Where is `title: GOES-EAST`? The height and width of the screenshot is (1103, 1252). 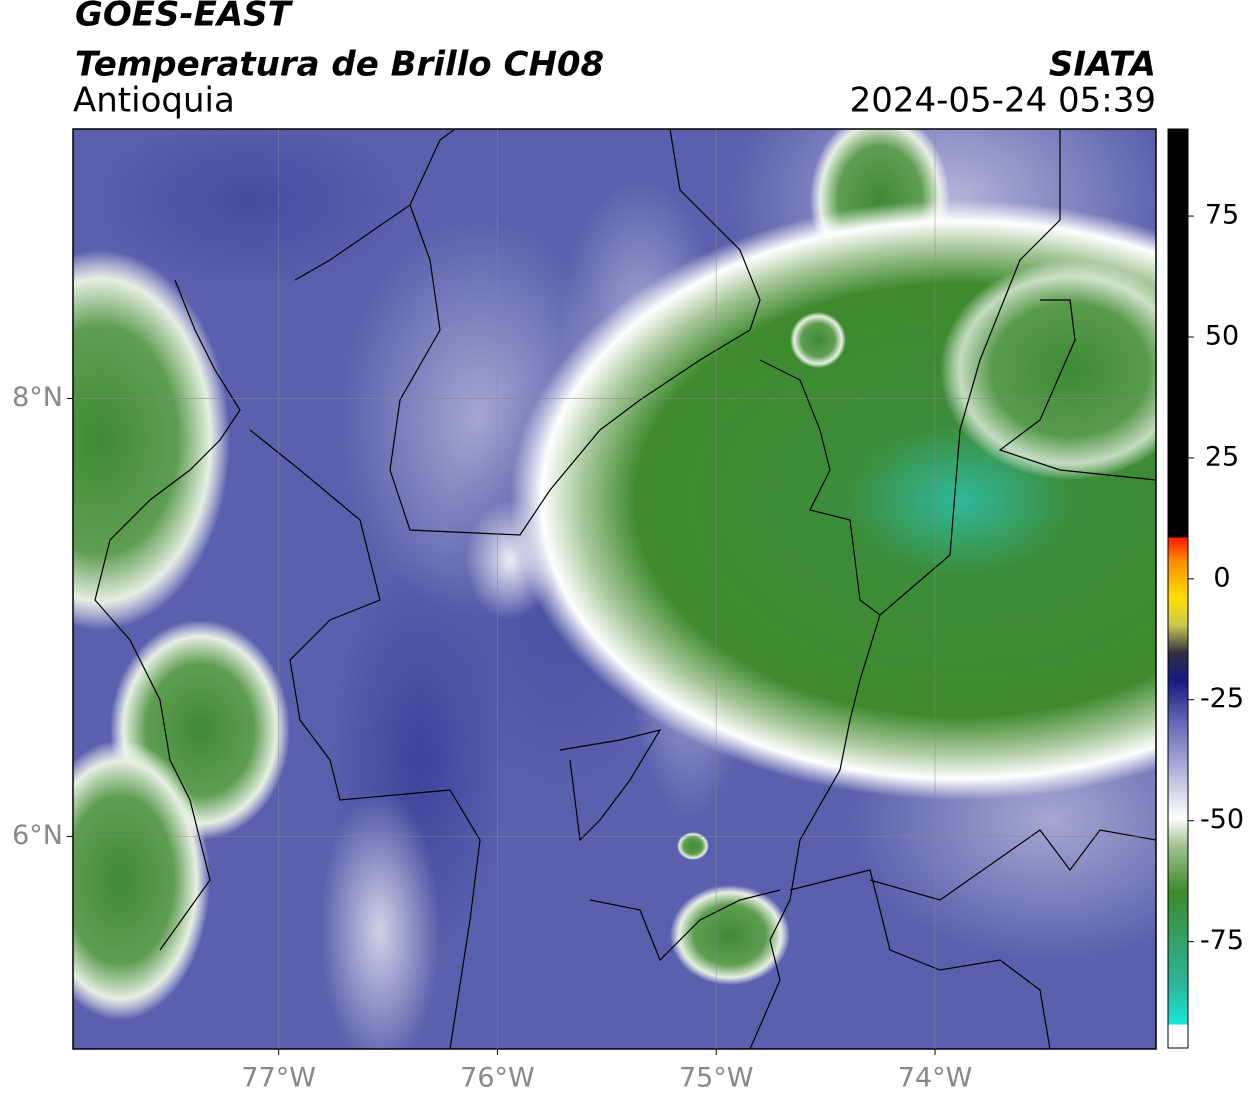
title: GOES-EAST is located at coordinates (184, 17).